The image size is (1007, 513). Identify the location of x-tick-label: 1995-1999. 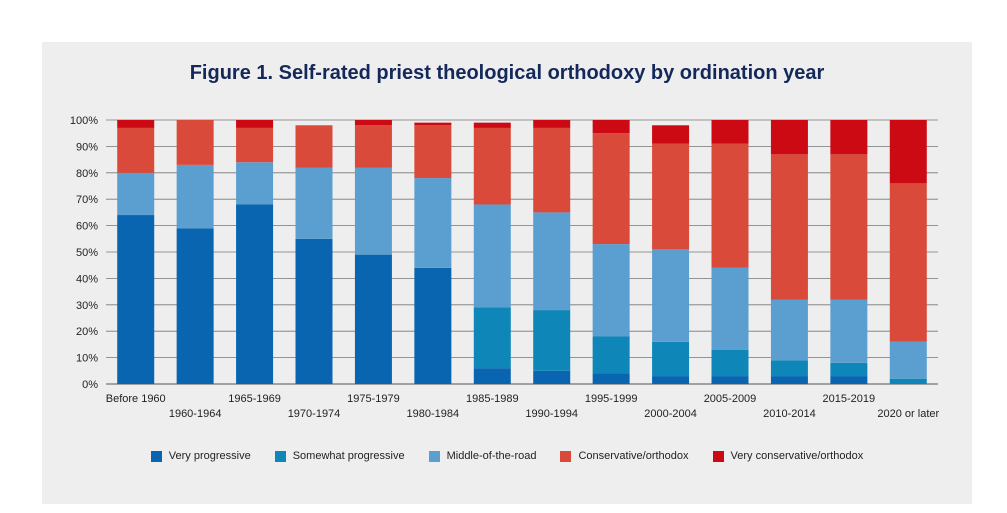
(611, 399).